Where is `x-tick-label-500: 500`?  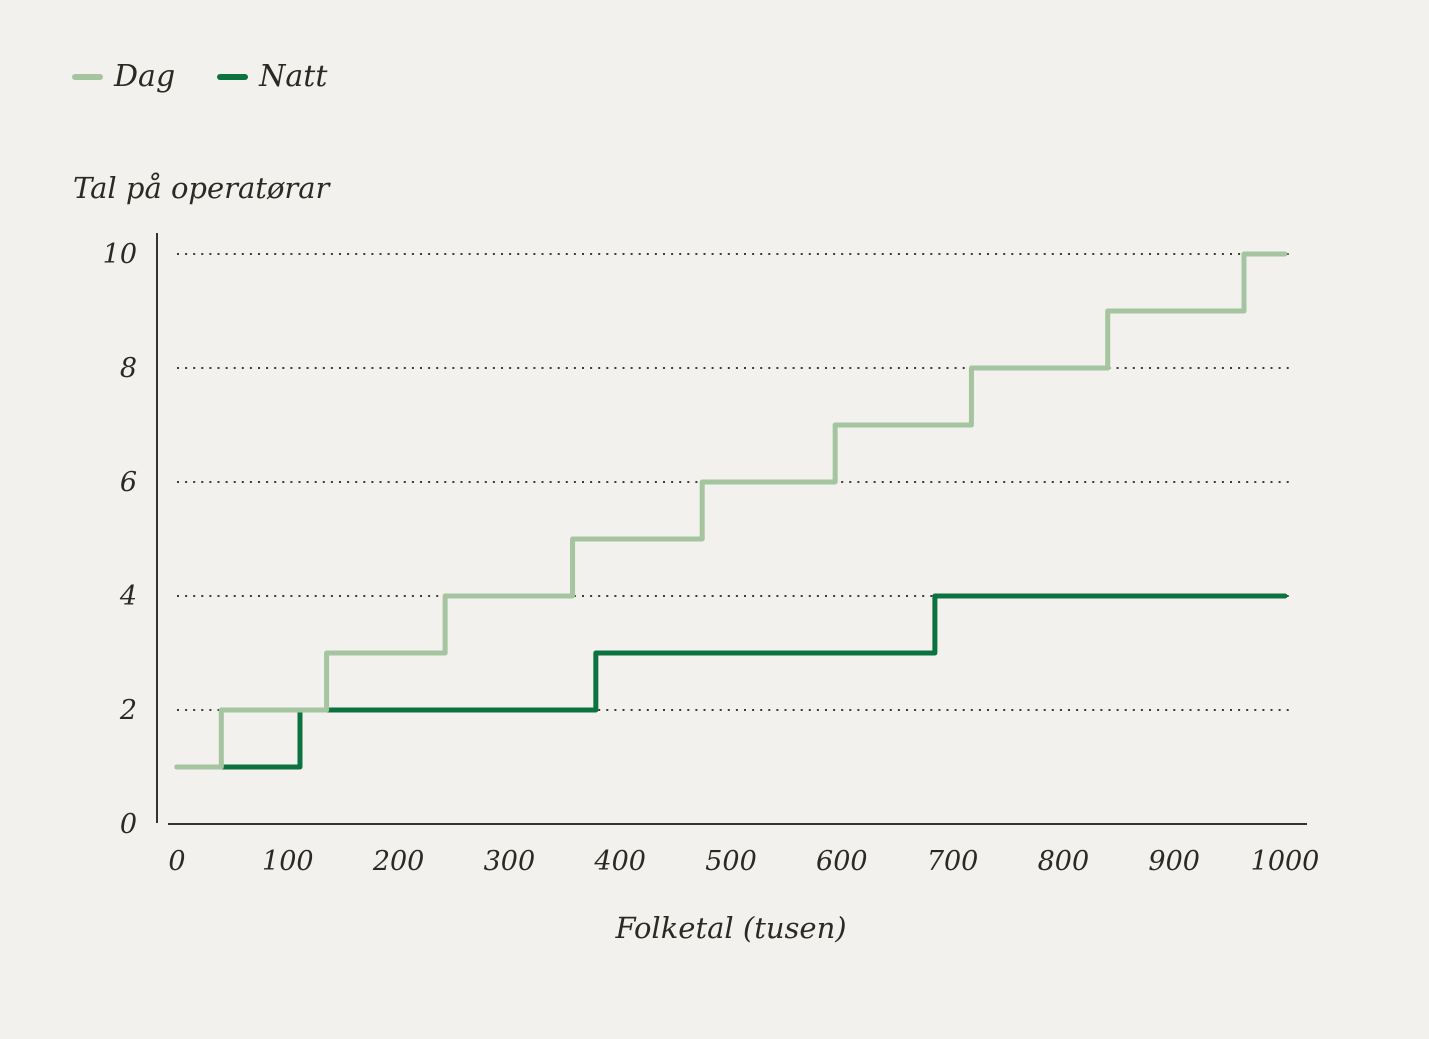
x-tick-label-500: 500 is located at coordinates (731, 861).